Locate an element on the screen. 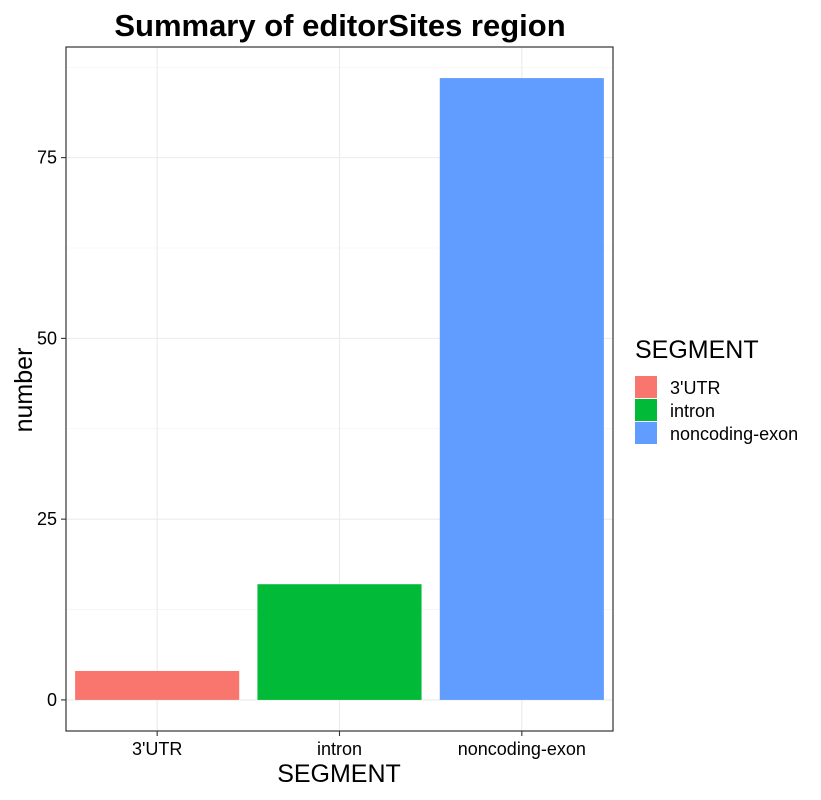  legend-label: noncoding-exon is located at coordinates (734, 434).